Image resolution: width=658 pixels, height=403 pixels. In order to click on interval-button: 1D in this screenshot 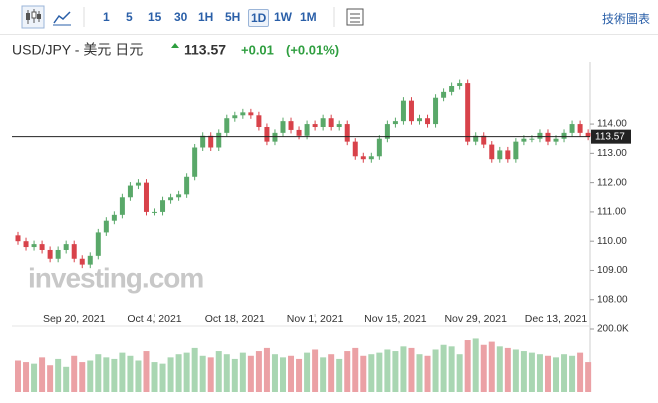, I will do `click(259, 18)`.